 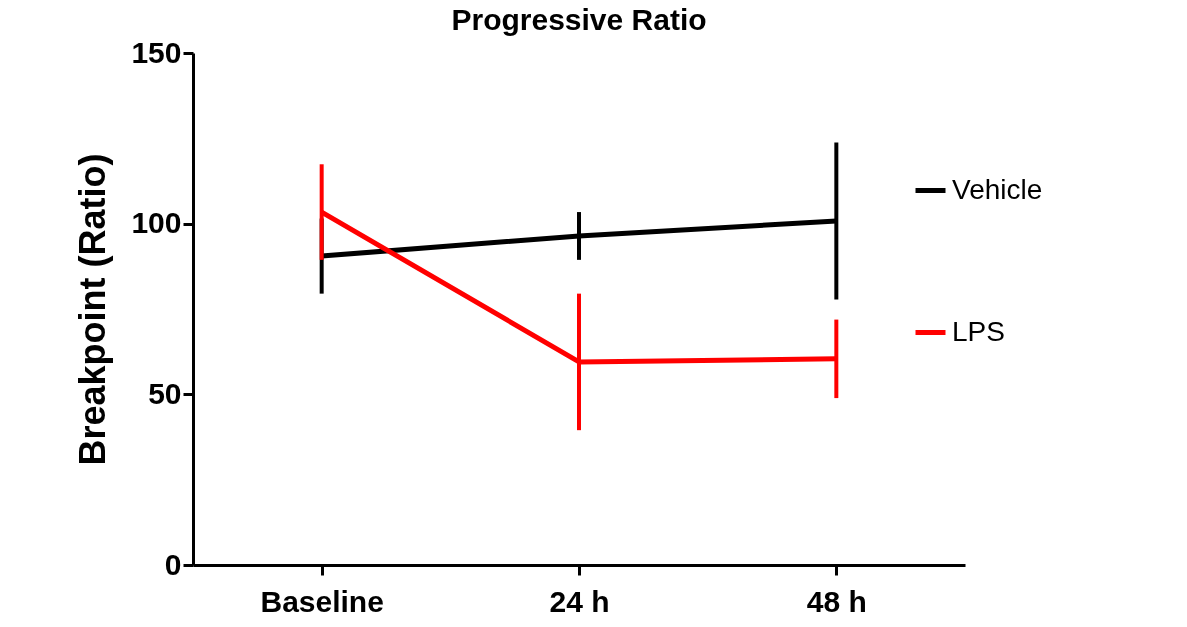 What do you see at coordinates (997, 189) in the screenshot?
I see `legend-label: Vehicle` at bounding box center [997, 189].